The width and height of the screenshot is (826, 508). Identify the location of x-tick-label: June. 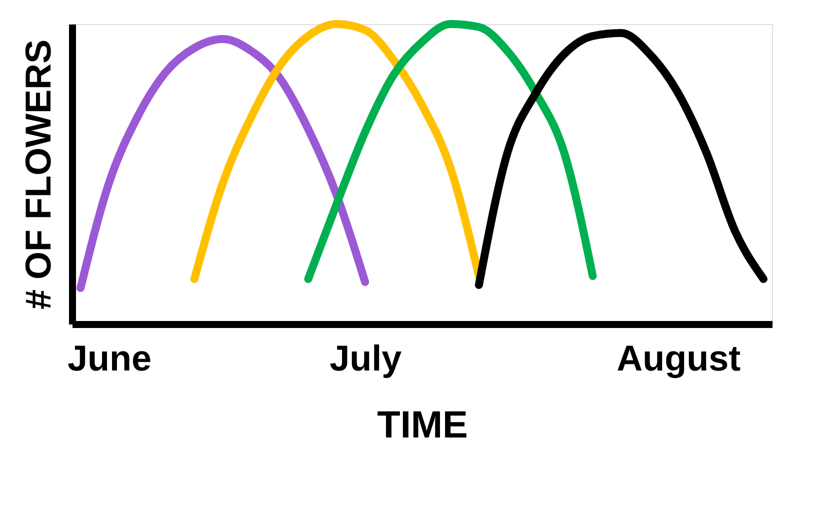
(109, 358).